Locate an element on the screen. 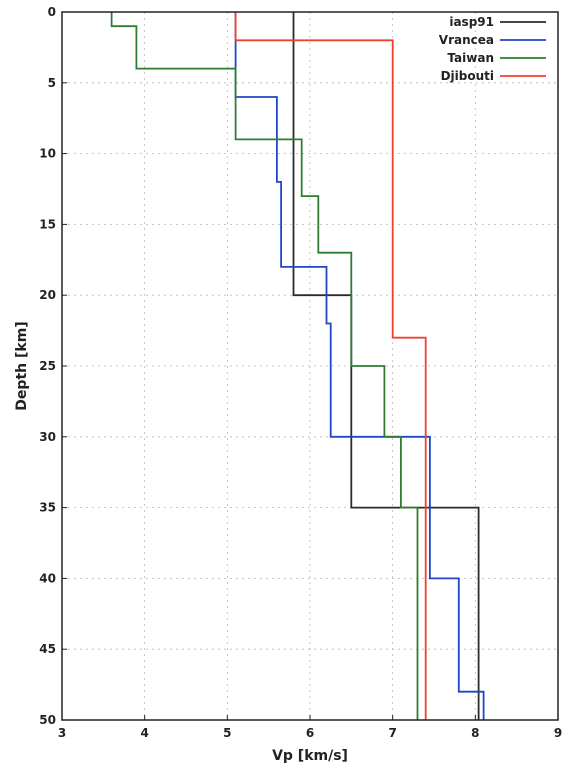 The image size is (565, 773). x-tick-label: 4 is located at coordinates (144, 733).